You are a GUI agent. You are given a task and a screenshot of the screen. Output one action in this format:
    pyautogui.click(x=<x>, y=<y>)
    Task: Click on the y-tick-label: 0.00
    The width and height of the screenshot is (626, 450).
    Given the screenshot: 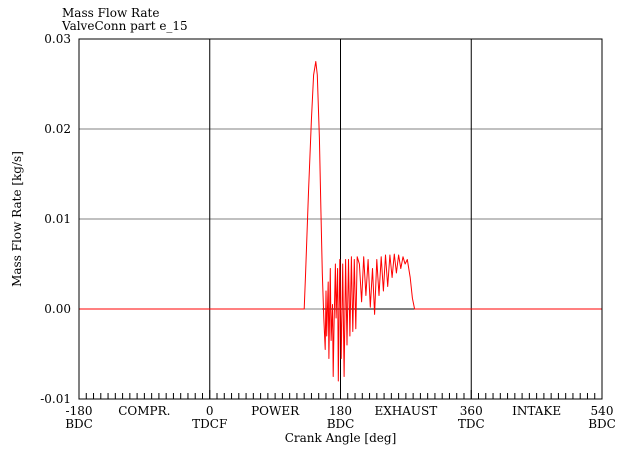 What is the action you would take?
    pyautogui.click(x=57, y=309)
    